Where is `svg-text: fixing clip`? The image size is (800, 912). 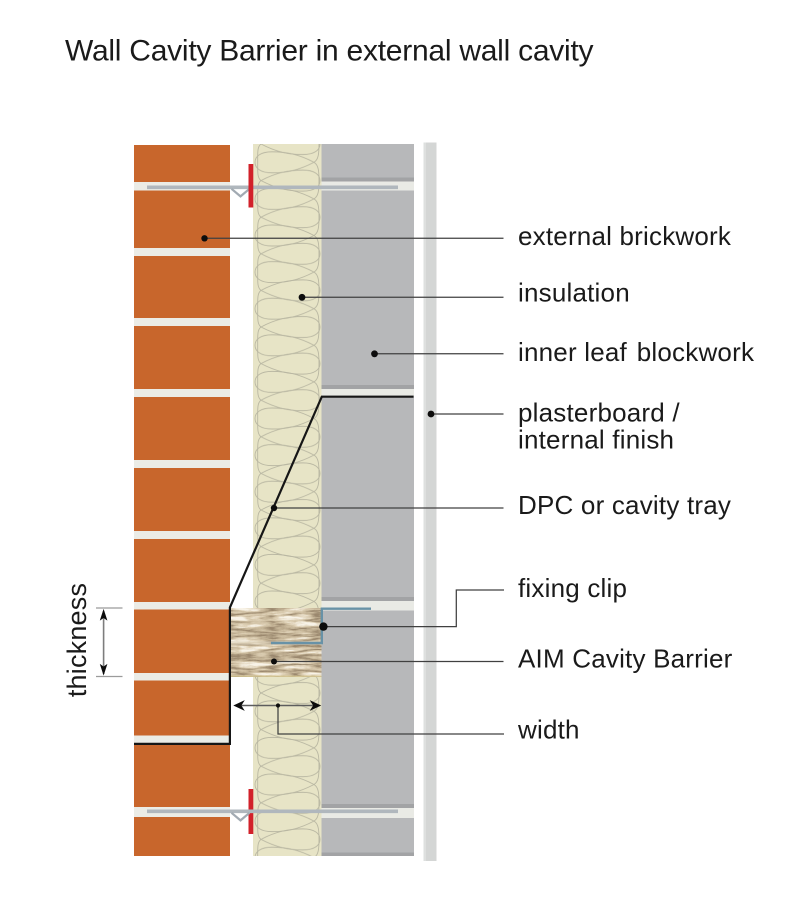 svg-text: fixing clip is located at coordinates (572, 588).